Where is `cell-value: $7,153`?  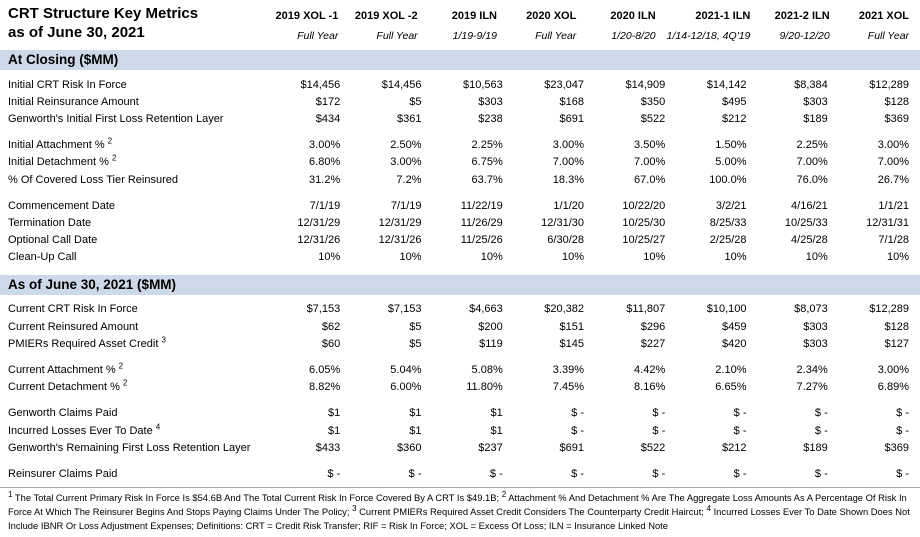 cell-value: $7,153 is located at coordinates (323, 309).